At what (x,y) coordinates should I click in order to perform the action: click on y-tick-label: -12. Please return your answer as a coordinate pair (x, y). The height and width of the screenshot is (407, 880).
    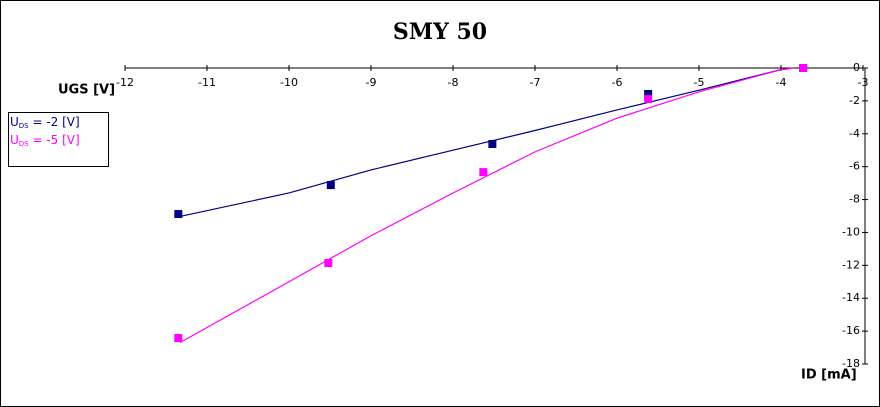
    Looking at the image, I should click on (851, 264).